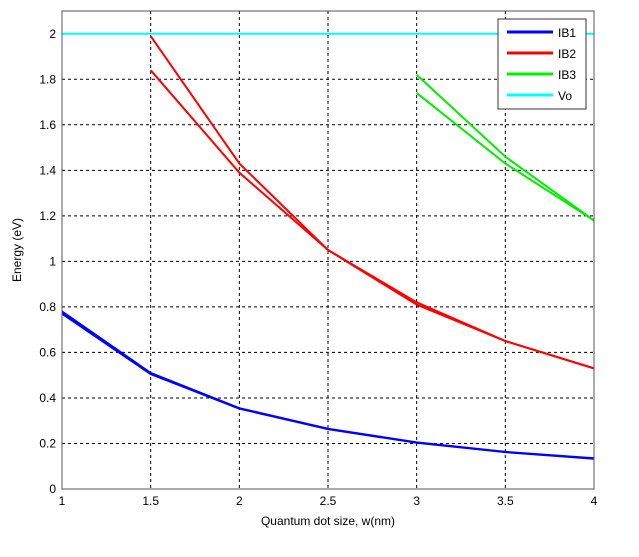 The image size is (639, 557). What do you see at coordinates (239, 501) in the screenshot?
I see `x-tick-label: 2` at bounding box center [239, 501].